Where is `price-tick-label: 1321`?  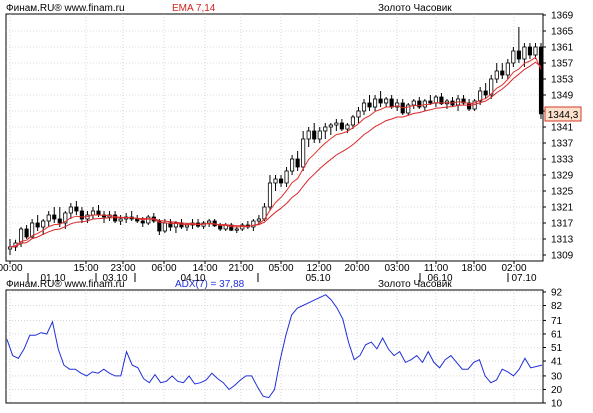
price-tick-label: 1321 is located at coordinates (562, 208).